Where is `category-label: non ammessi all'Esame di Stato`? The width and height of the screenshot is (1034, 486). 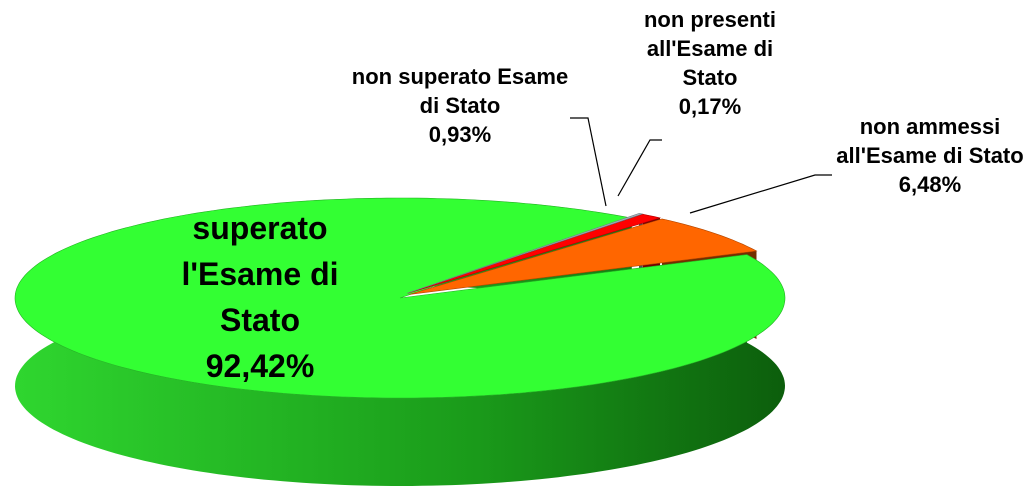 category-label: non ammessi all'Esame di Stato is located at coordinates (930, 141).